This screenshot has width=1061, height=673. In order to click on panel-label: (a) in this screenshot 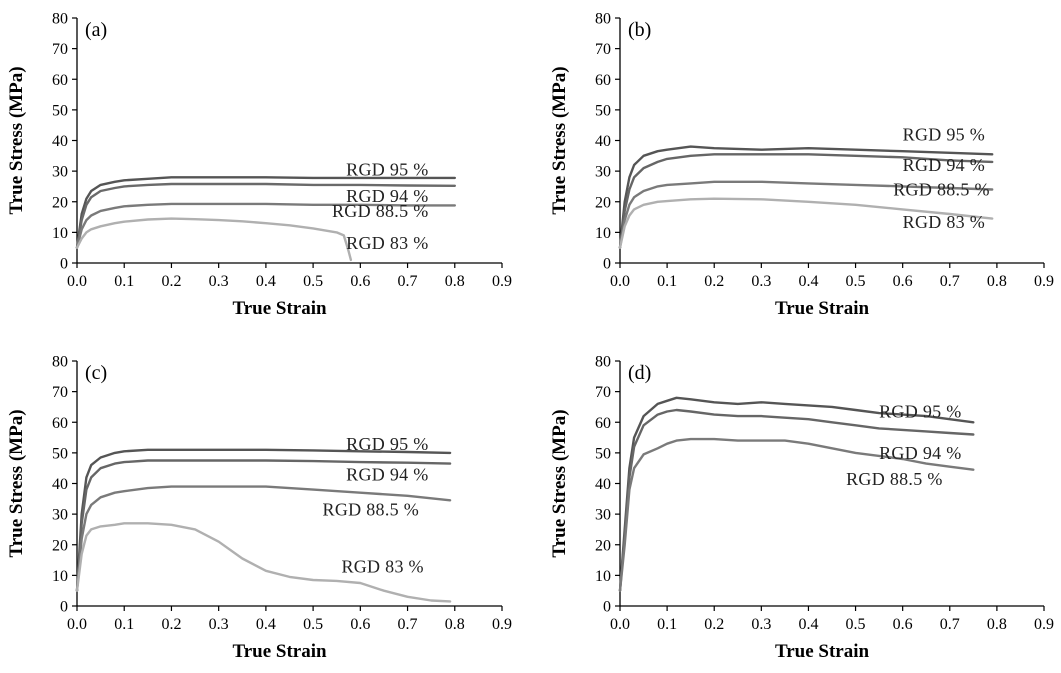, I will do `click(96, 30)`.